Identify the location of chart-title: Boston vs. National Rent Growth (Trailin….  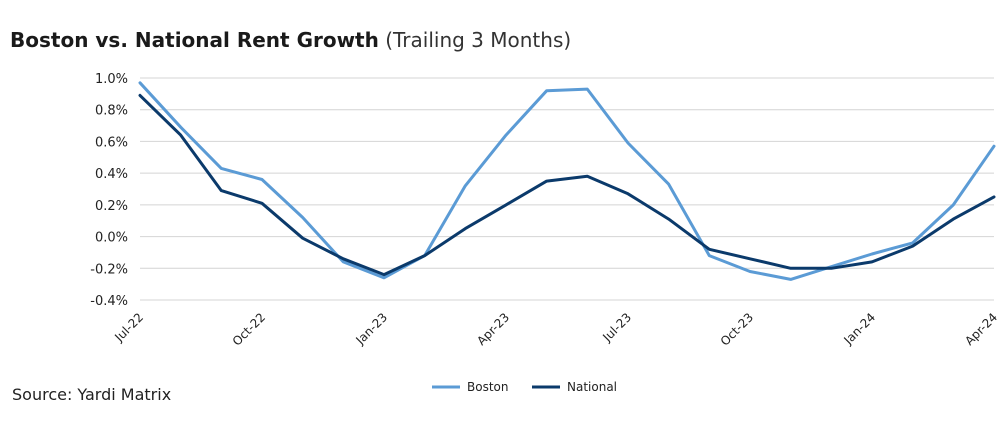
(290, 40).